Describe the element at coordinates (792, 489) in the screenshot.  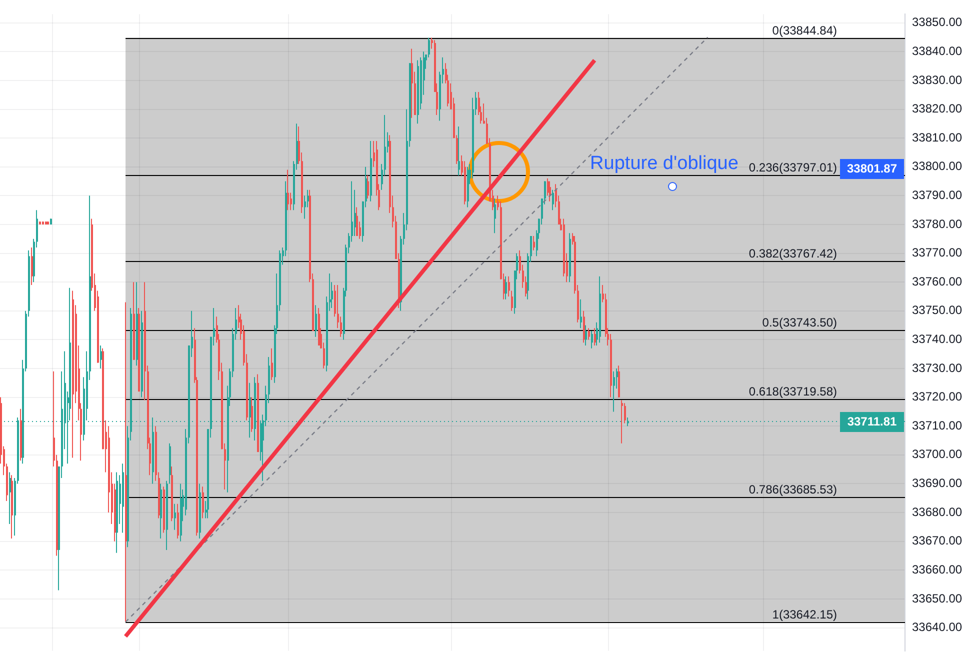
I see `ref-line-label: 0.786(33685.53)` at that location.